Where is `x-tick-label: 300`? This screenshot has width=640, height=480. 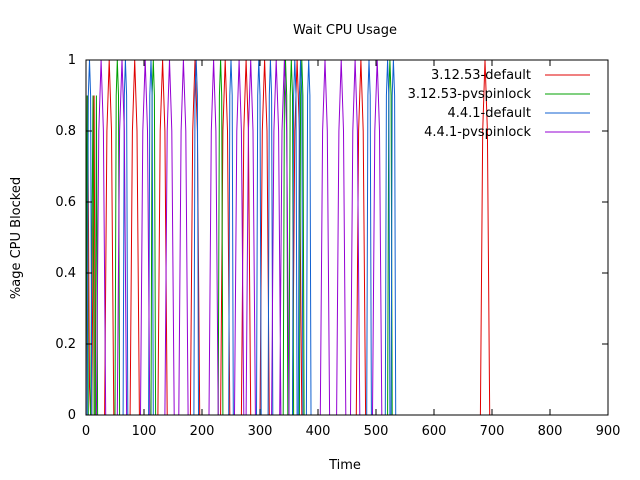
x-tick-label: 300 is located at coordinates (260, 431).